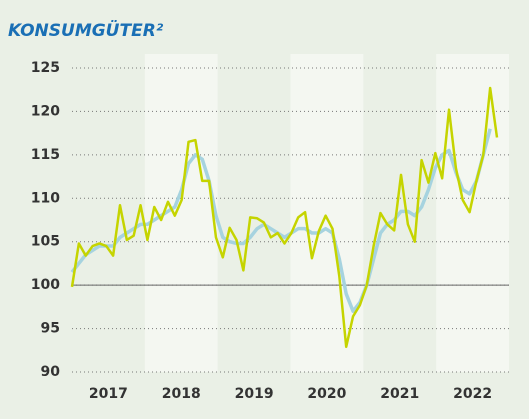 The image size is (529, 419). What do you see at coordinates (45, 198) in the screenshot?
I see `y-tick-label: 110` at bounding box center [45, 198].